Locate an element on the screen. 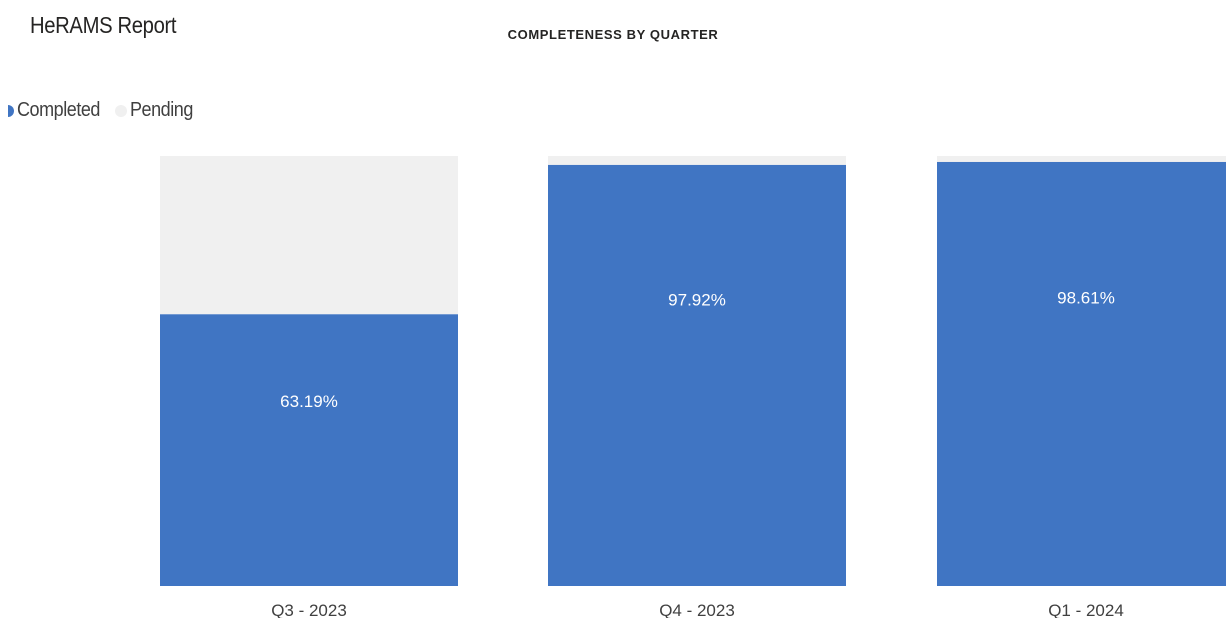 The height and width of the screenshot is (618, 1226). legend-item-pending: Pending is located at coordinates (157, 110).